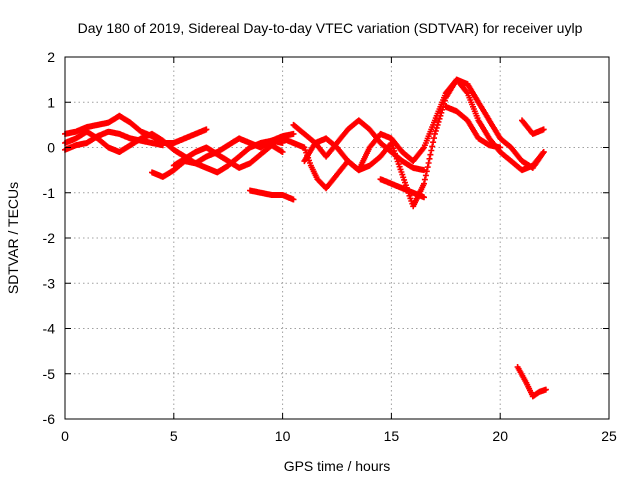 The height and width of the screenshot is (480, 640). What do you see at coordinates (174, 436) in the screenshot?
I see `x-tick-label: 5` at bounding box center [174, 436].